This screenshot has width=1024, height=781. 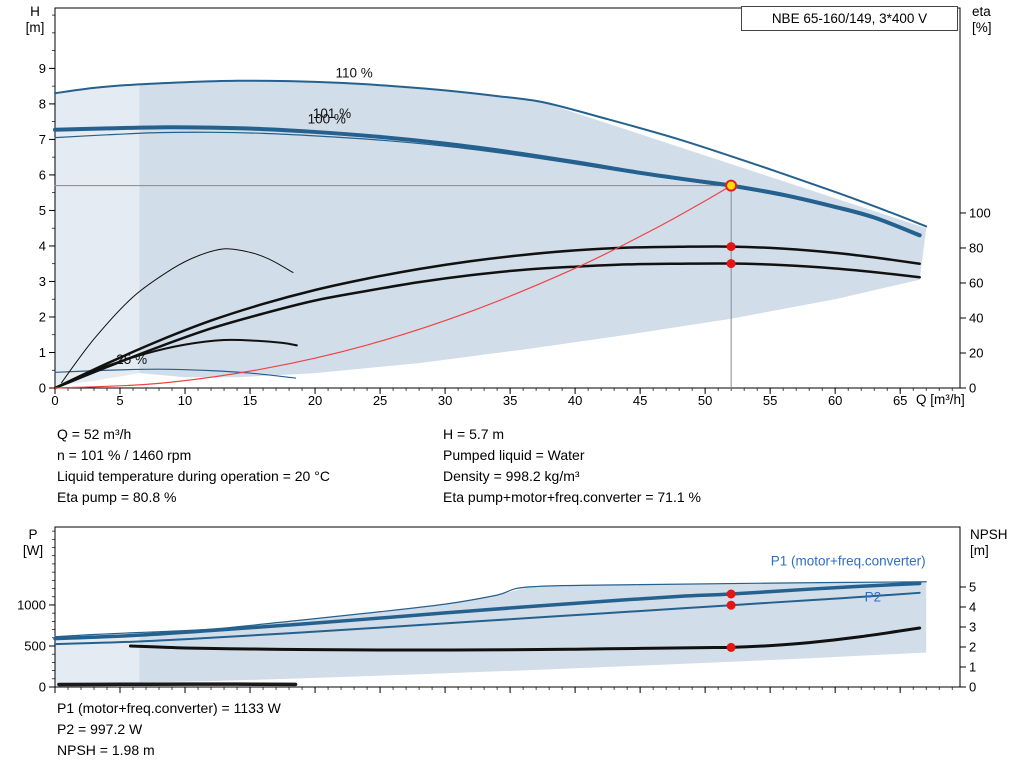 I want to click on info-line: P2 = 997.2 W, so click(x=100, y=729).